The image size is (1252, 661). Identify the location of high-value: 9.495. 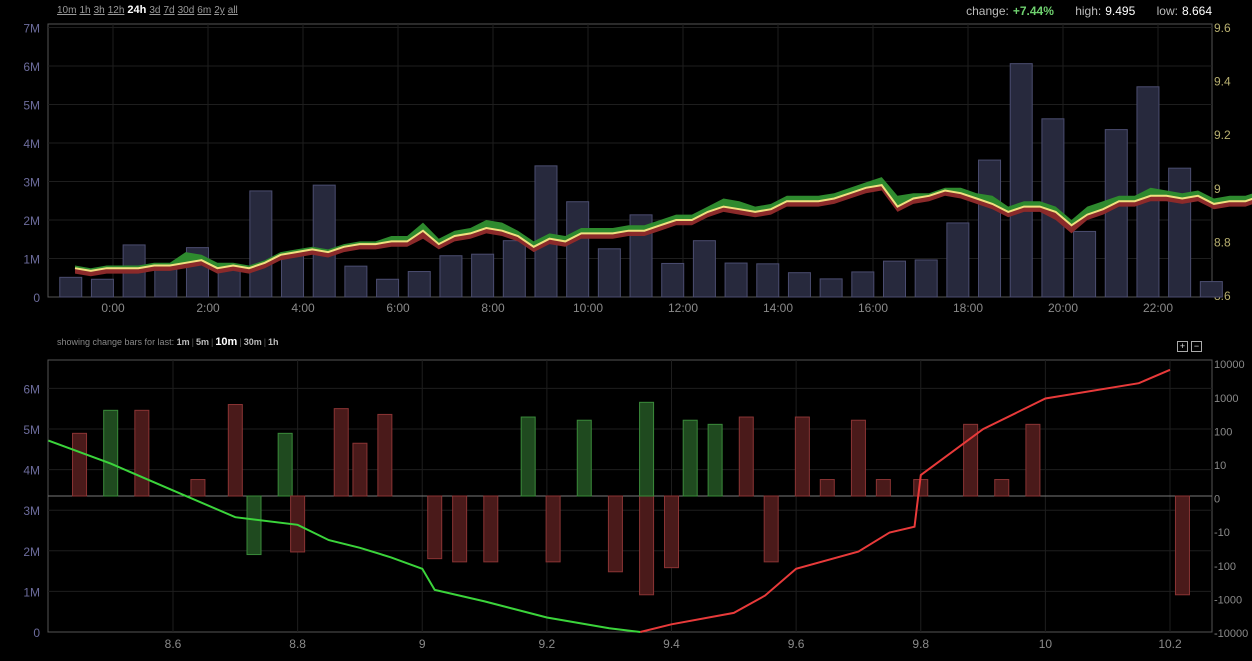
(1120, 11).